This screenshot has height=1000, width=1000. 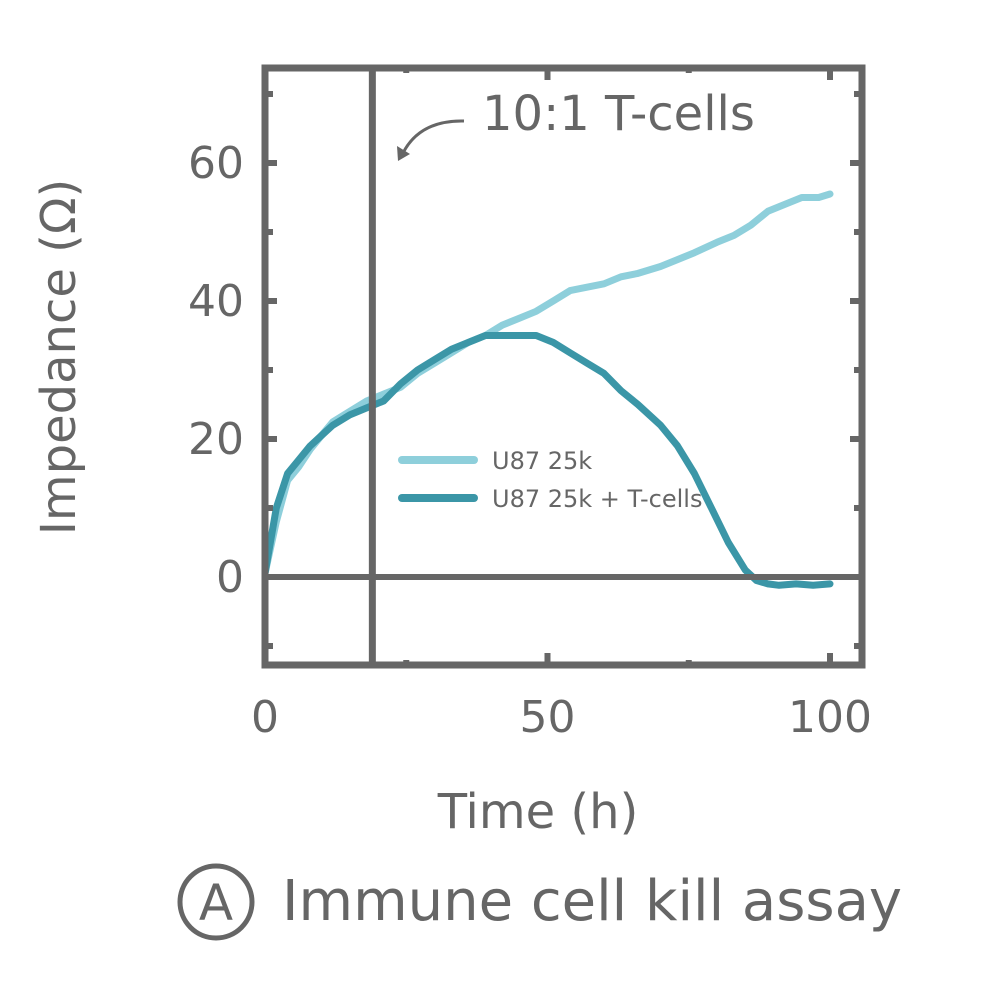 What do you see at coordinates (216, 163) in the screenshot?
I see `y-tick-label: 60` at bounding box center [216, 163].